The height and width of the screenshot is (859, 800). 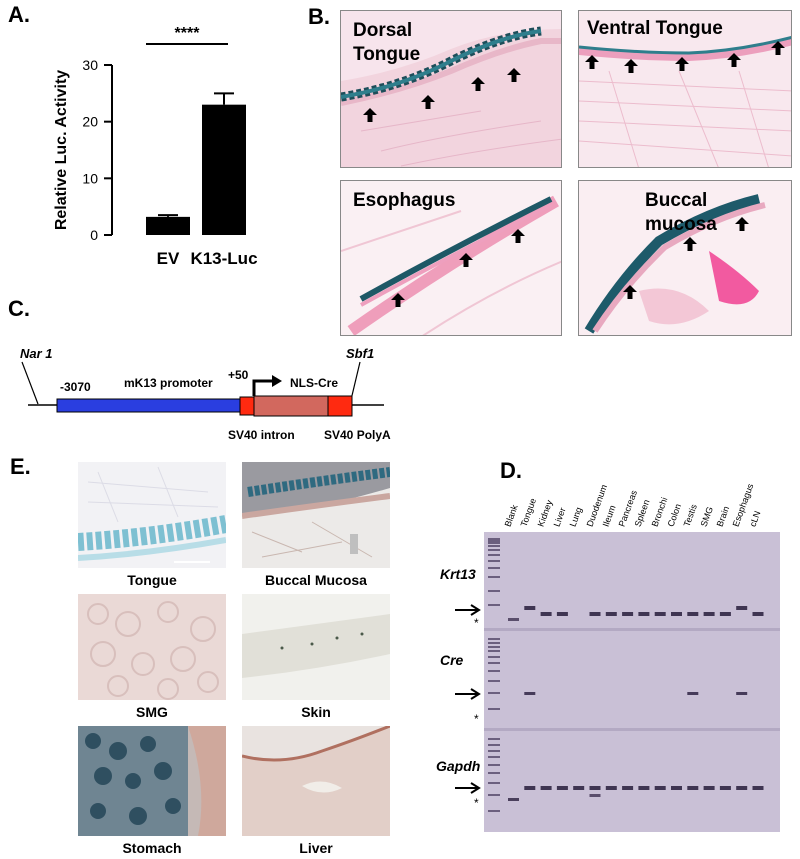 I want to click on lane-label: cLN, so click(x=754, y=518).